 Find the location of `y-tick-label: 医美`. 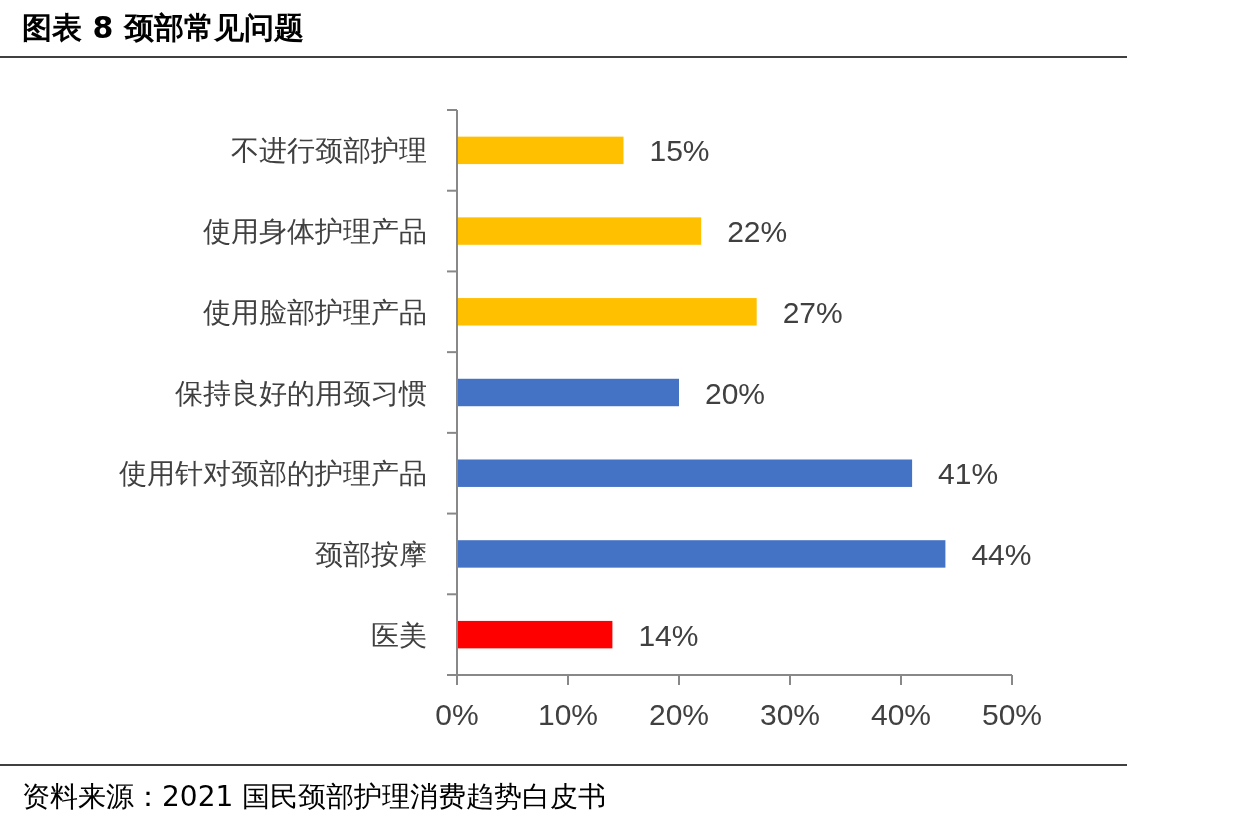

y-tick-label: 医美 is located at coordinates (399, 635).